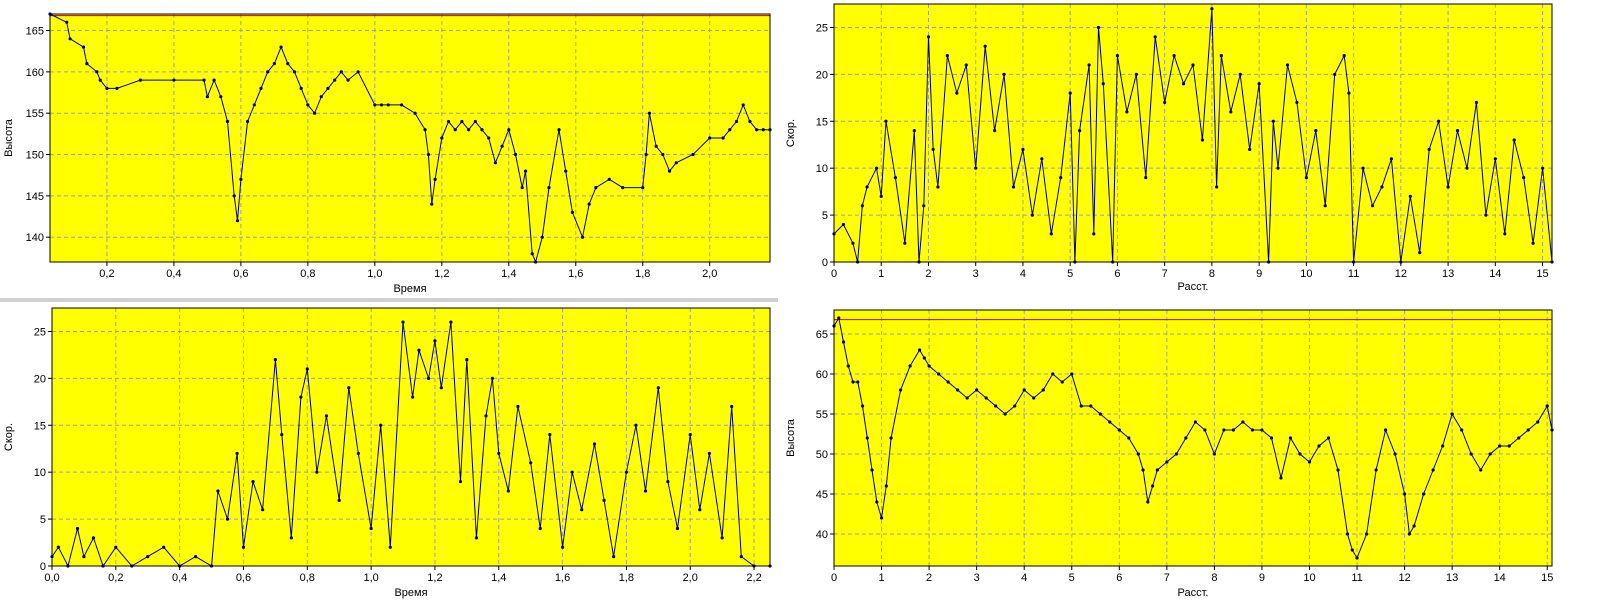 Image resolution: width=1604 pixels, height=616 pixels. I want to click on x-tick-label: 0,8, so click(307, 578).